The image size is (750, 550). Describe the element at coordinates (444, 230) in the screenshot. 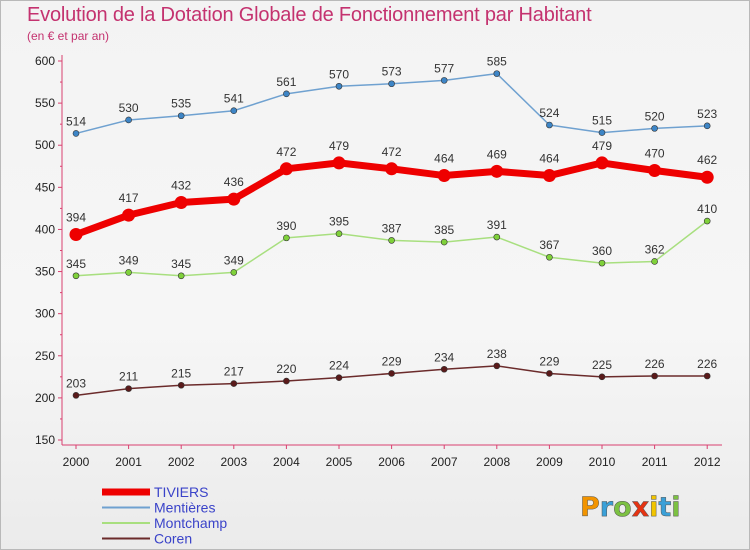

I see `data-label-montchamp: 385` at that location.